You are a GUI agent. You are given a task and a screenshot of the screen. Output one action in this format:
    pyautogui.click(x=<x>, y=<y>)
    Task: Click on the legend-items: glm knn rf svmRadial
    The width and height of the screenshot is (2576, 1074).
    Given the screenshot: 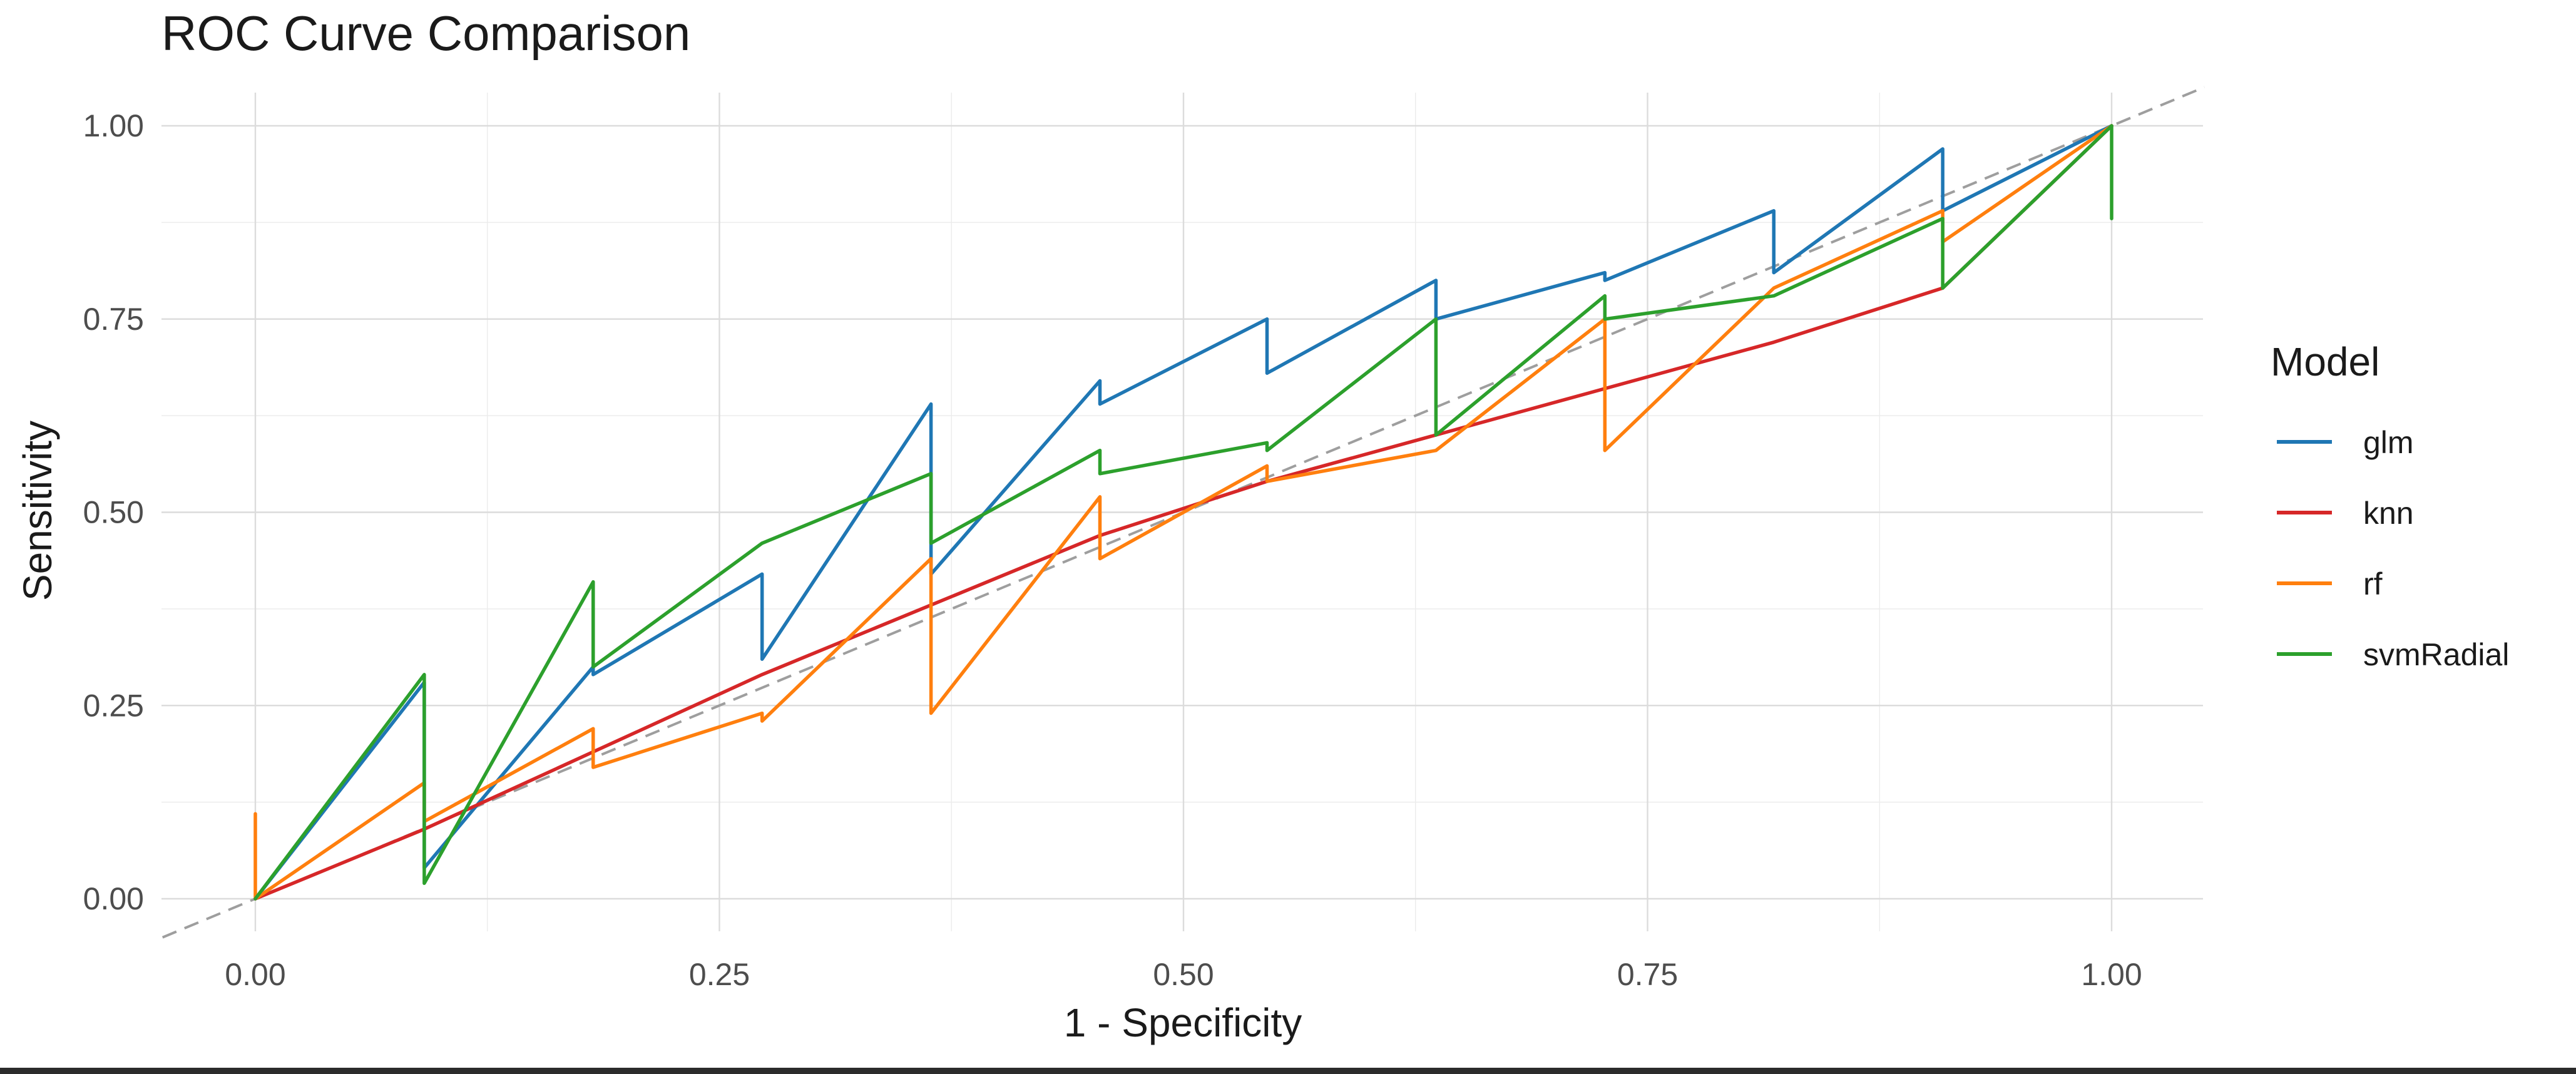 What is the action you would take?
    pyautogui.click(x=2393, y=548)
    